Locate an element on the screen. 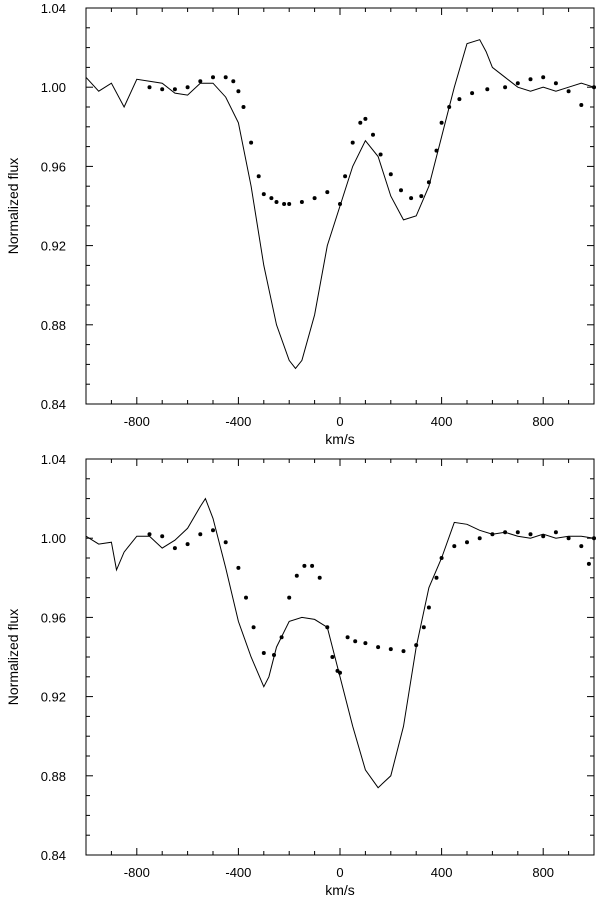 Image resolution: width=600 pixels, height=903 pixels. y-tick-label: 0.88 is located at coordinates (53, 776).